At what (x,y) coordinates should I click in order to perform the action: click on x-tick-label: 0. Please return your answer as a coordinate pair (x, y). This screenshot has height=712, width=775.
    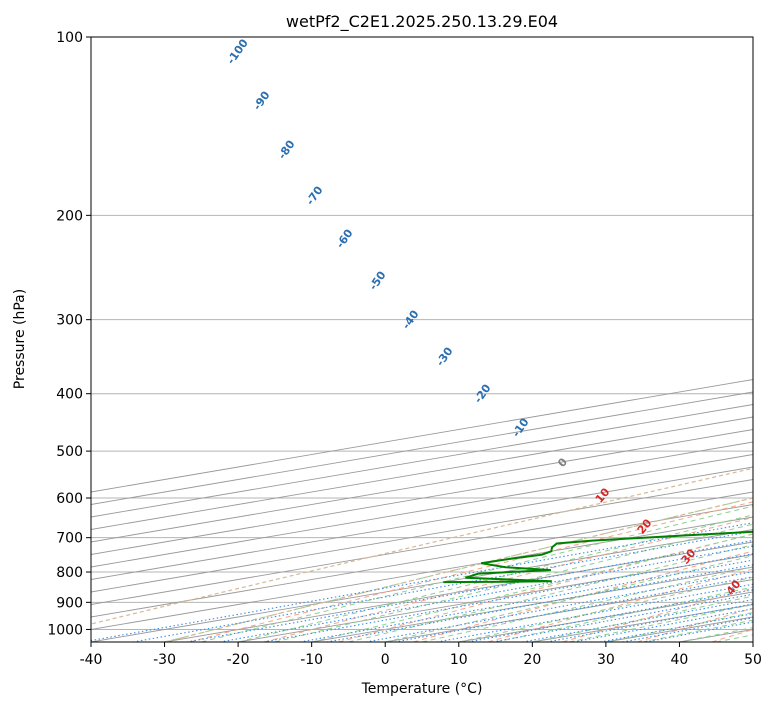
    Looking at the image, I should click on (385, 660).